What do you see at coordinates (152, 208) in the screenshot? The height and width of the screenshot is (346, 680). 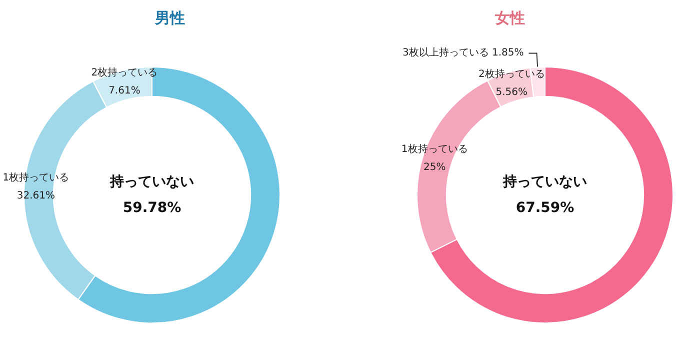 I see `data-label: 59.78%` at bounding box center [152, 208].